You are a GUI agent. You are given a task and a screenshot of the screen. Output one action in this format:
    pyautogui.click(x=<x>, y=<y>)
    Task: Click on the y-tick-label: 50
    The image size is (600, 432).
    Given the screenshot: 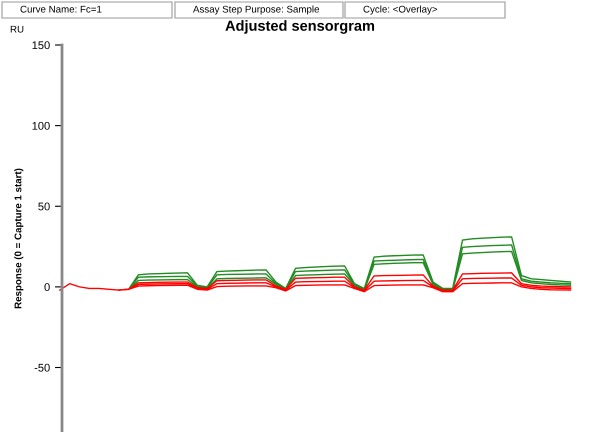 What is the action you would take?
    pyautogui.click(x=44, y=206)
    